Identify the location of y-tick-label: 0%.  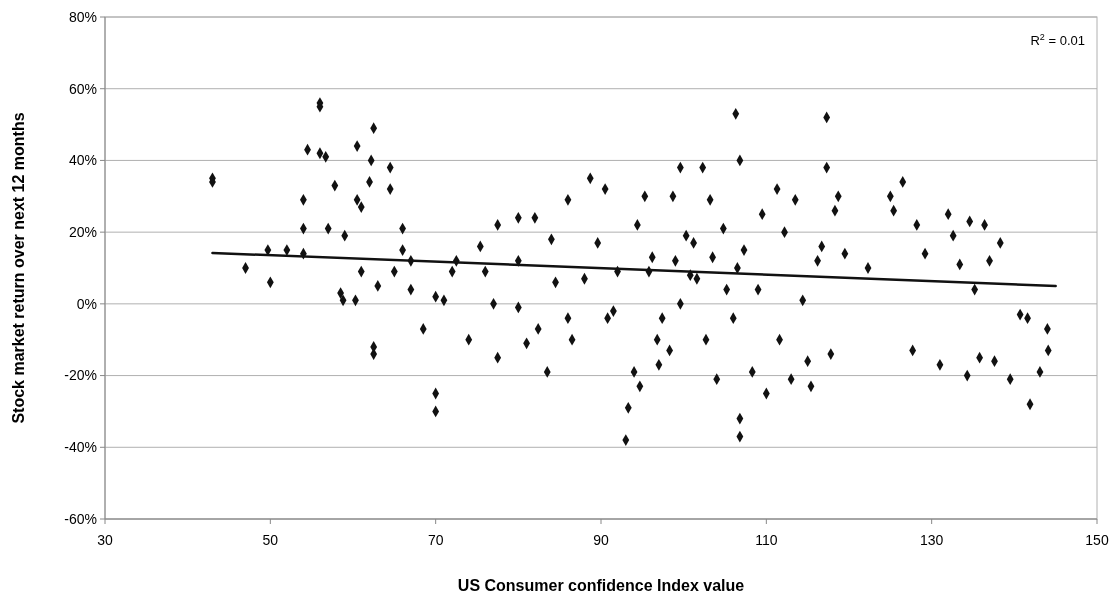
(86, 303).